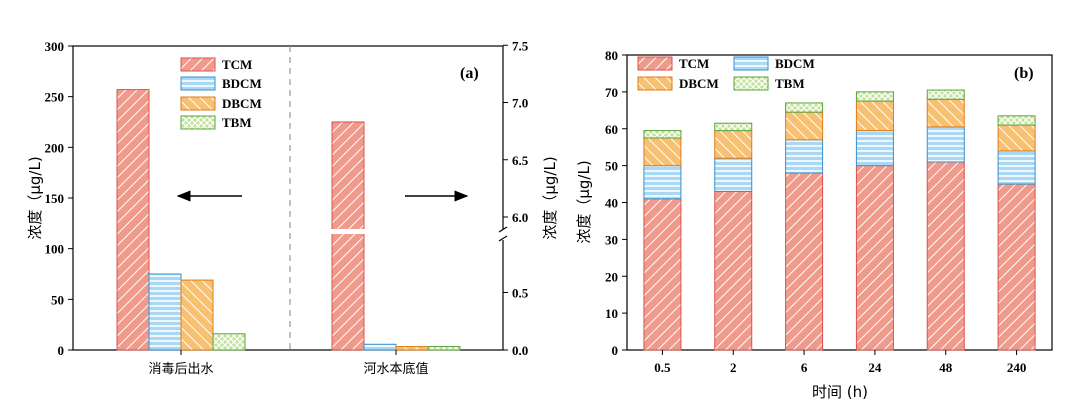 The image size is (1080, 403). Describe the element at coordinates (611, 55) in the screenshot. I see `y-tick-label: 80` at that location.